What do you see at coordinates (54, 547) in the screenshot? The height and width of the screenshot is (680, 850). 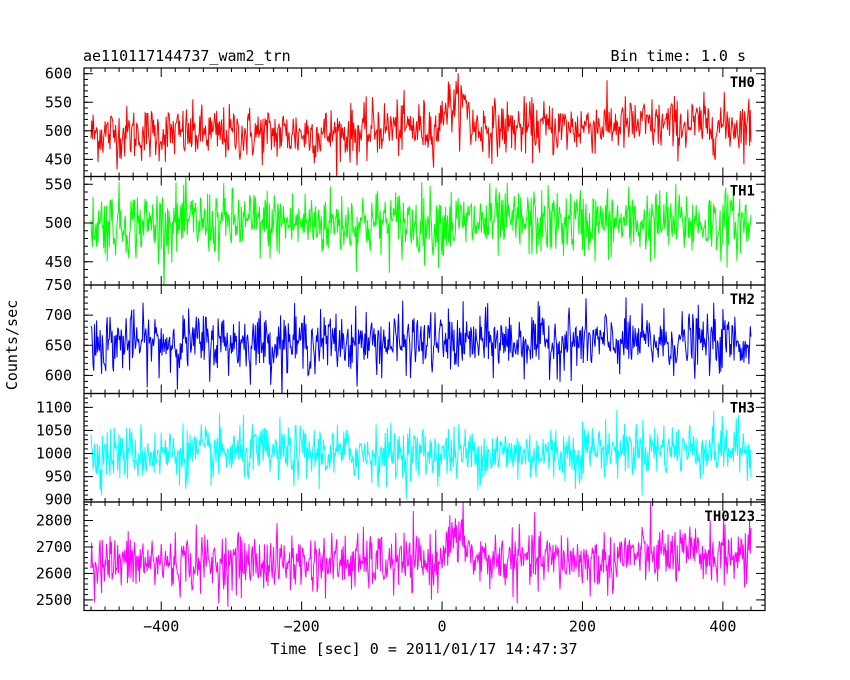 I see `y-tick-label: 2700` at bounding box center [54, 547].